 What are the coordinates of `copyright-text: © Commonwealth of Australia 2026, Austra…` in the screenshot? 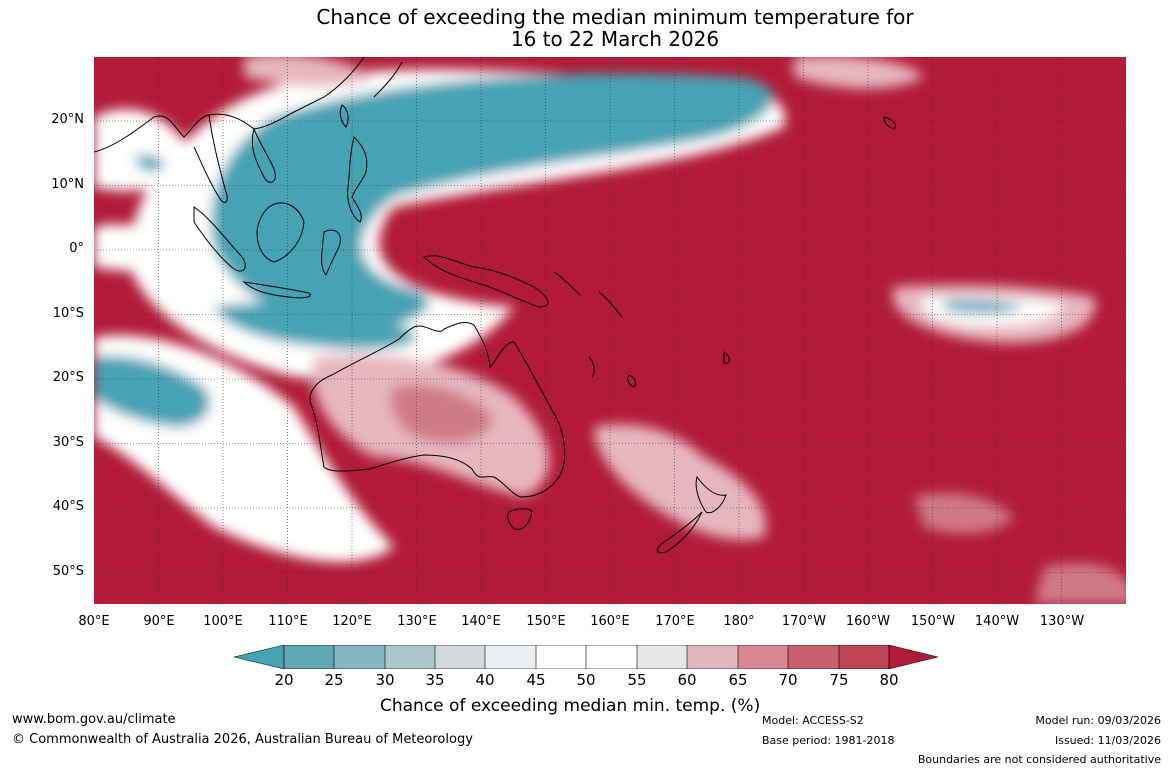 It's located at (242, 739).